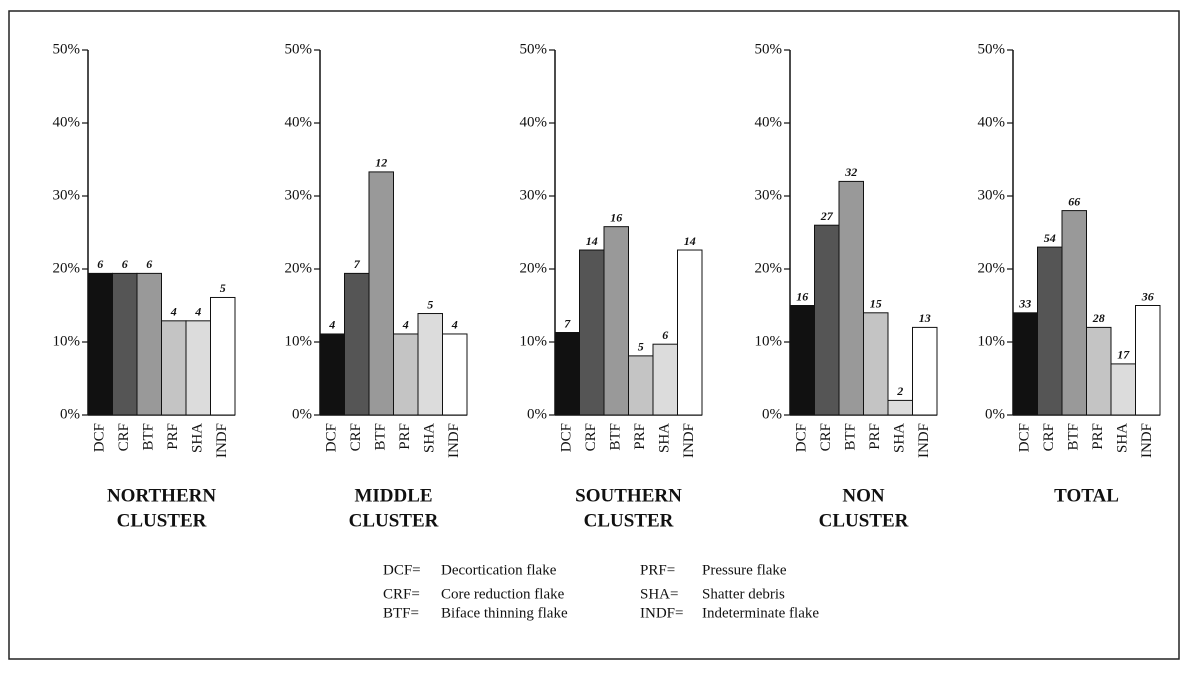 This screenshot has height=673, width=1187. What do you see at coordinates (659, 594) in the screenshot?
I see `legend-abbr: SHA=` at bounding box center [659, 594].